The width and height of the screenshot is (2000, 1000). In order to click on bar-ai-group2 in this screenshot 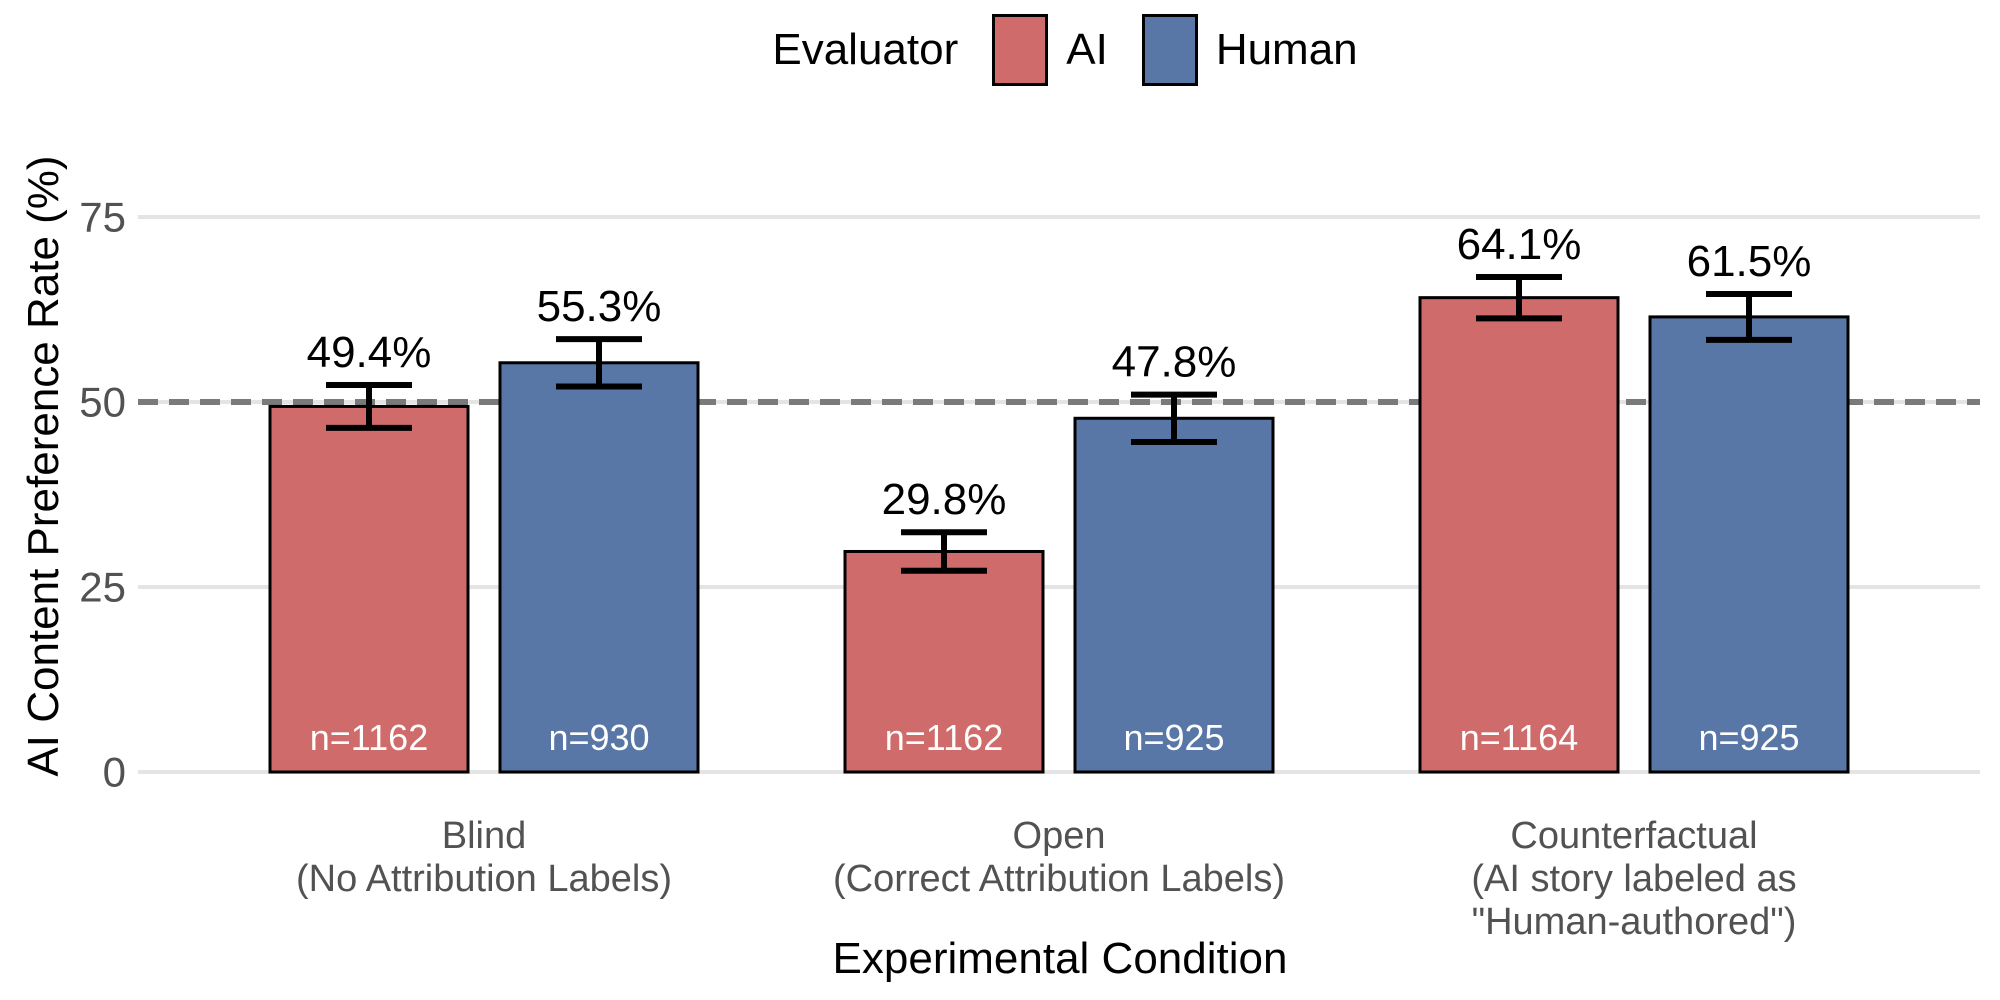, I will do `click(1519, 535)`.